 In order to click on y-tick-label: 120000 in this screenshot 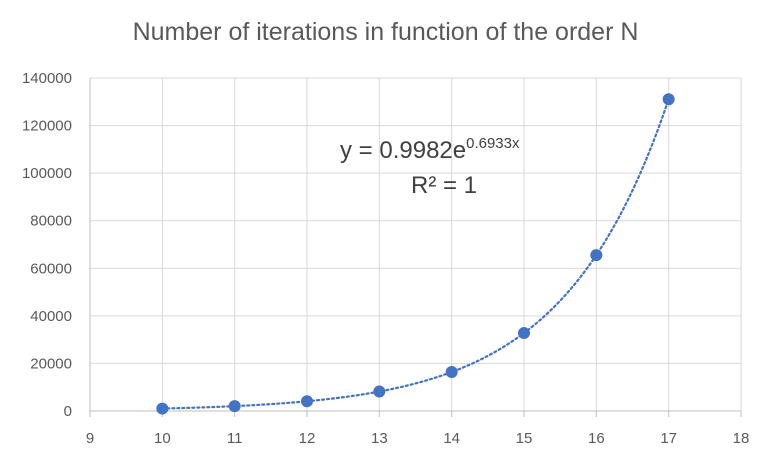, I will do `click(47, 126)`.